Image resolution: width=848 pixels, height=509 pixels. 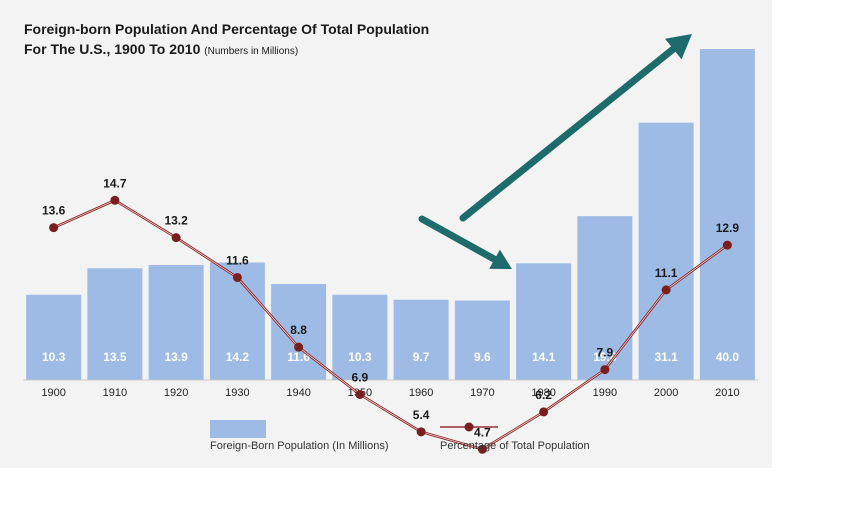 I want to click on bar-2000, so click(x=666, y=251).